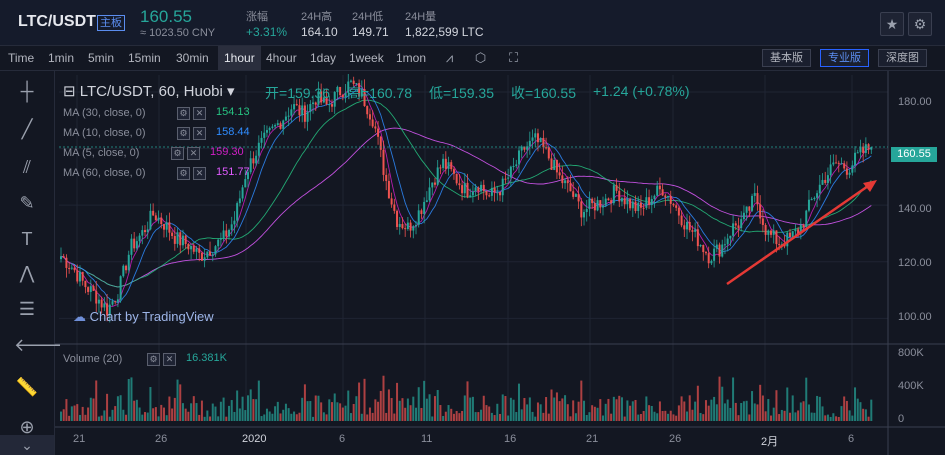 The height and width of the screenshot is (455, 945). Describe the element at coordinates (199, 173) in the screenshot. I see `ma60-close-icon: ✕` at that location.